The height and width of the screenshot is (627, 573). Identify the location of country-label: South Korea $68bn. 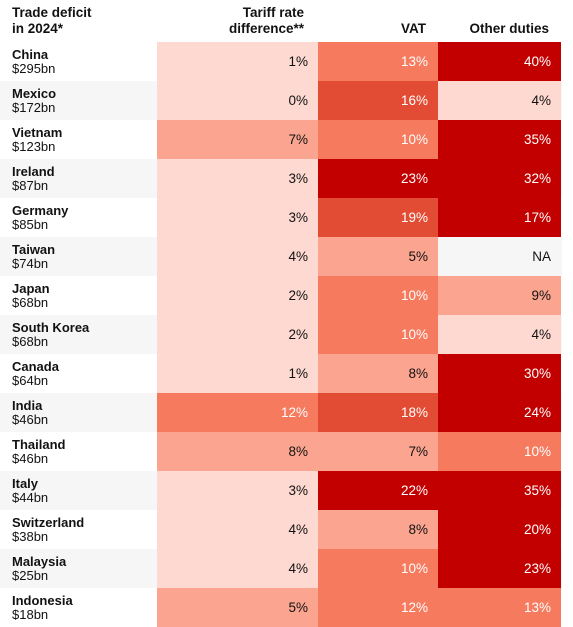
(82, 335).